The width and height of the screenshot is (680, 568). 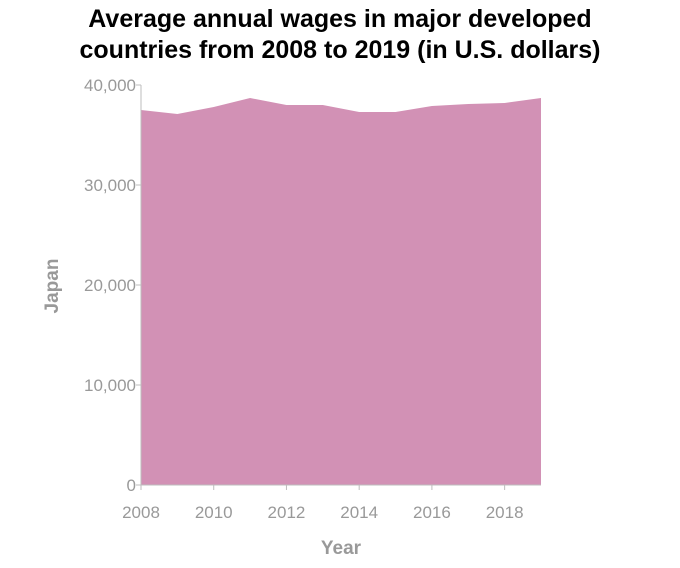 What do you see at coordinates (359, 512) in the screenshot?
I see `x-tick-label: 2014` at bounding box center [359, 512].